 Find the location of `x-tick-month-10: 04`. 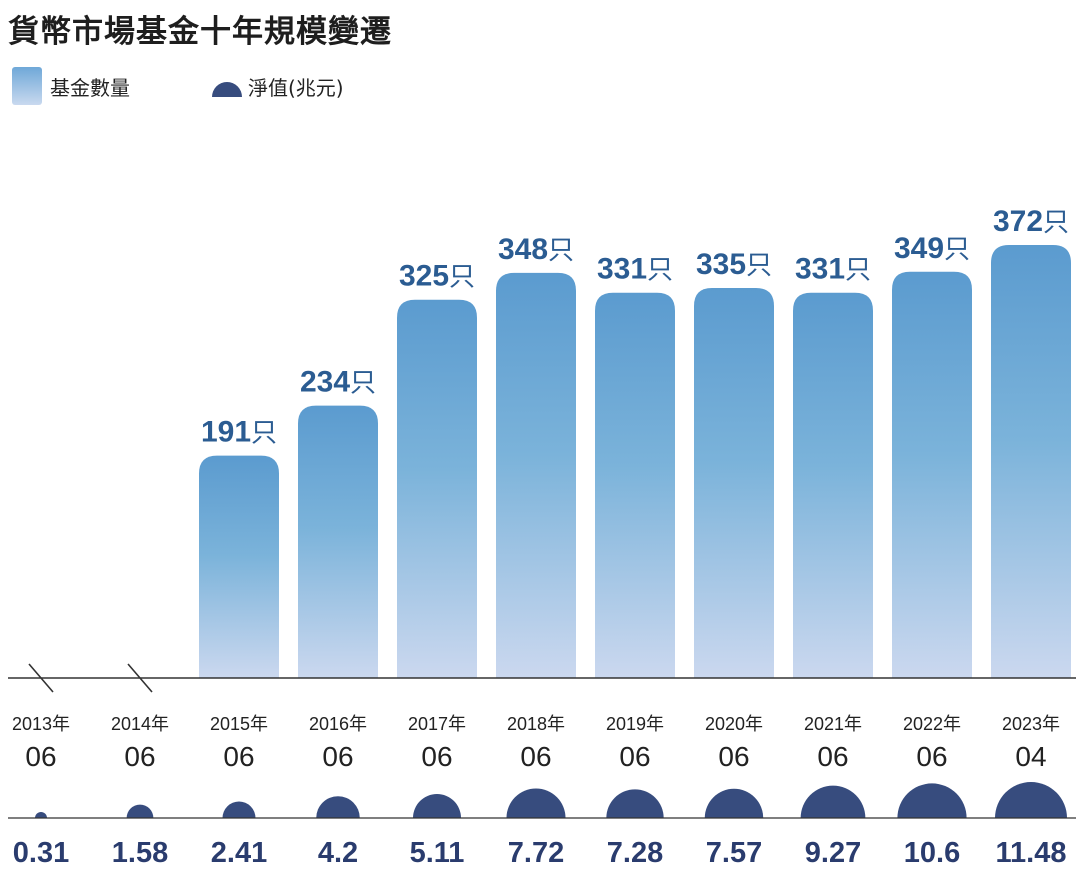

x-tick-month-10: 04 is located at coordinates (1030, 756).